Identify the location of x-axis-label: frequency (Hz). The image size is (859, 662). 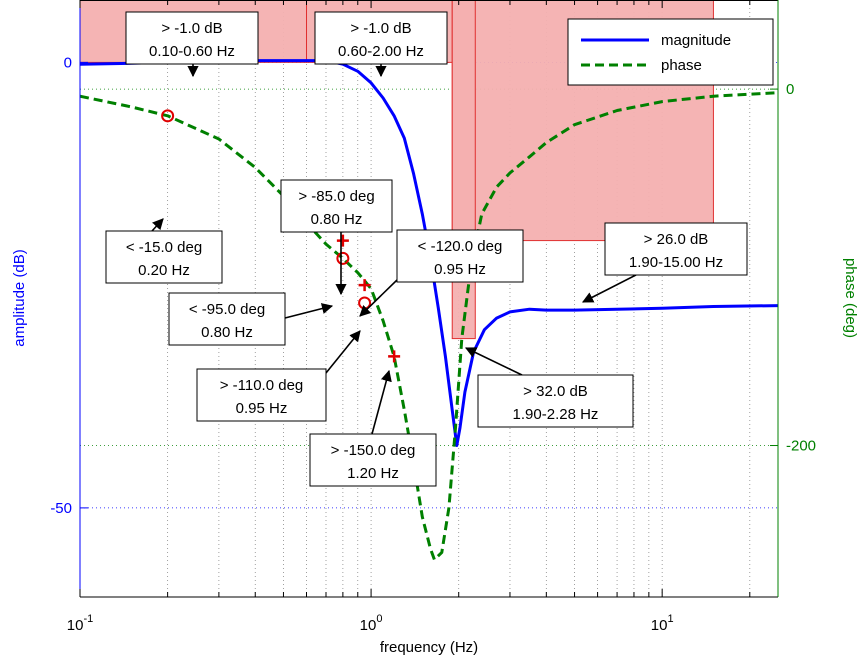
(429, 647).